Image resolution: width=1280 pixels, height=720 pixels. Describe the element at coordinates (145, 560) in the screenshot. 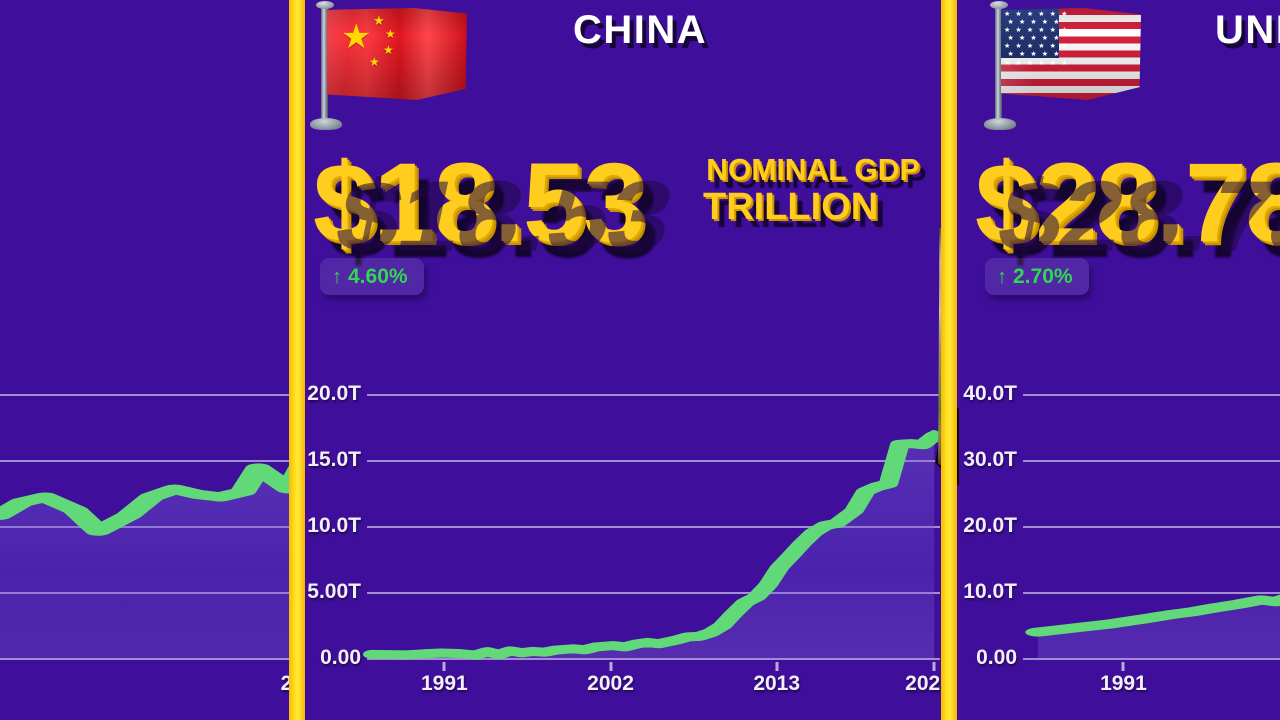

I see `series-germany` at that location.